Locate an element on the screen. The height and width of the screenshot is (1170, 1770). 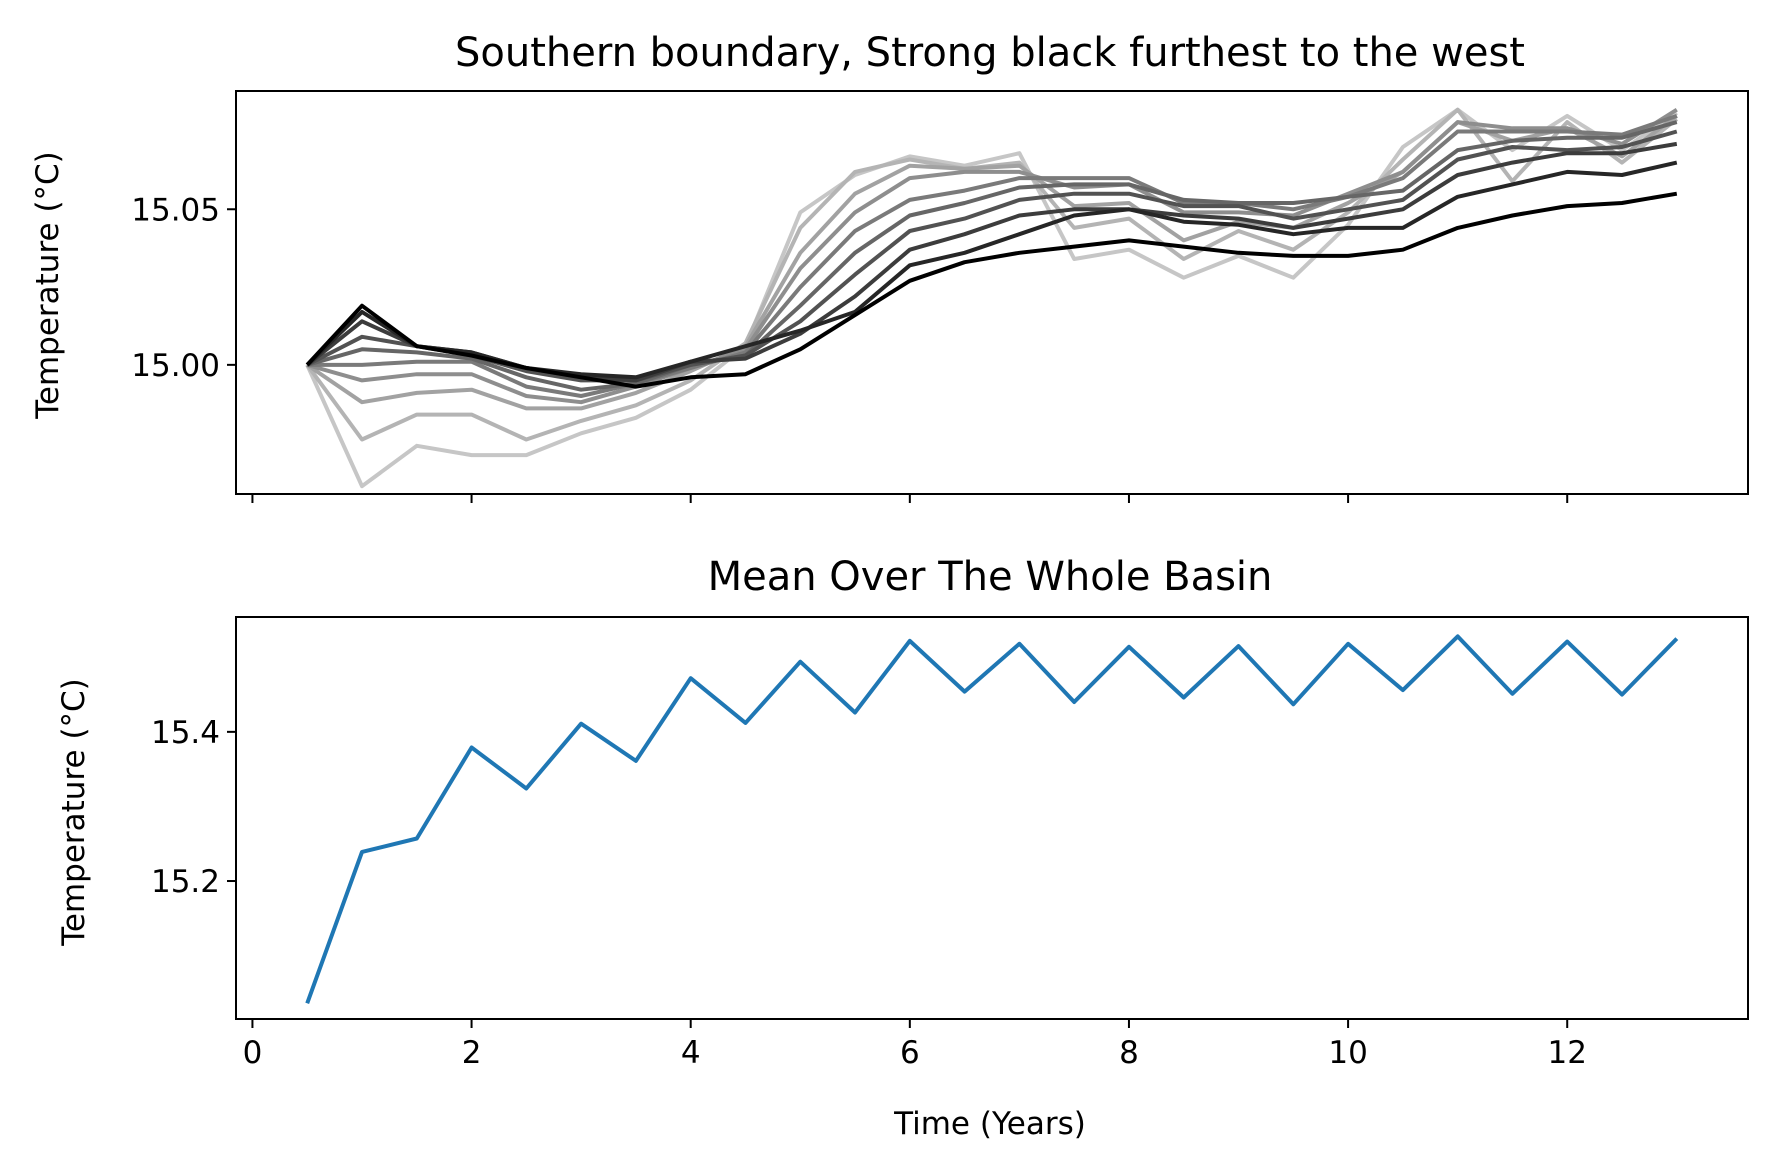
top-y-ticks: 15.00 15.05 is located at coordinates (183, 288).